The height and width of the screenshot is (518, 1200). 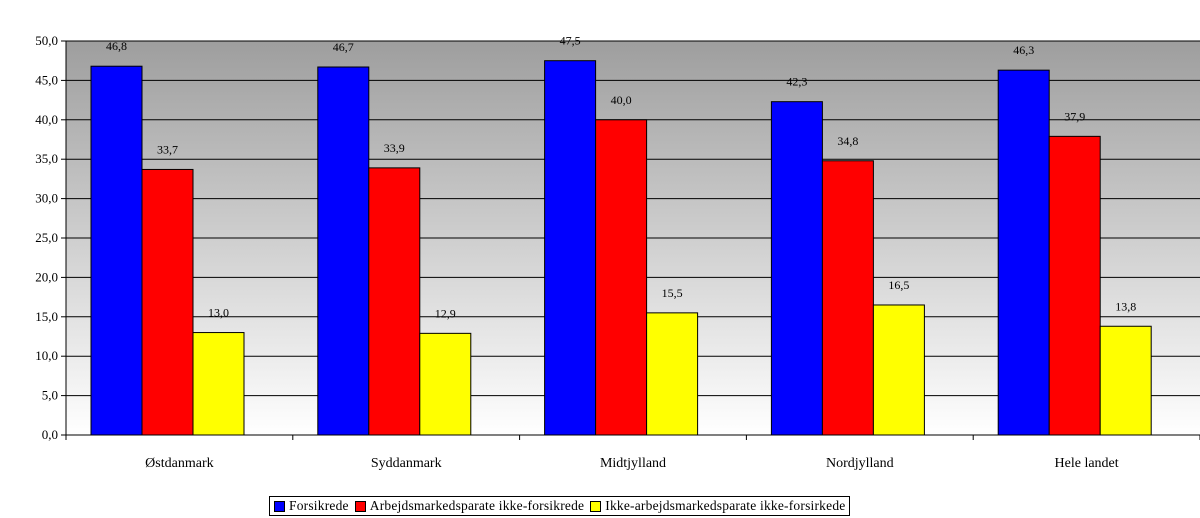 What do you see at coordinates (1125, 306) in the screenshot?
I see `data-label: 13,8` at bounding box center [1125, 306].